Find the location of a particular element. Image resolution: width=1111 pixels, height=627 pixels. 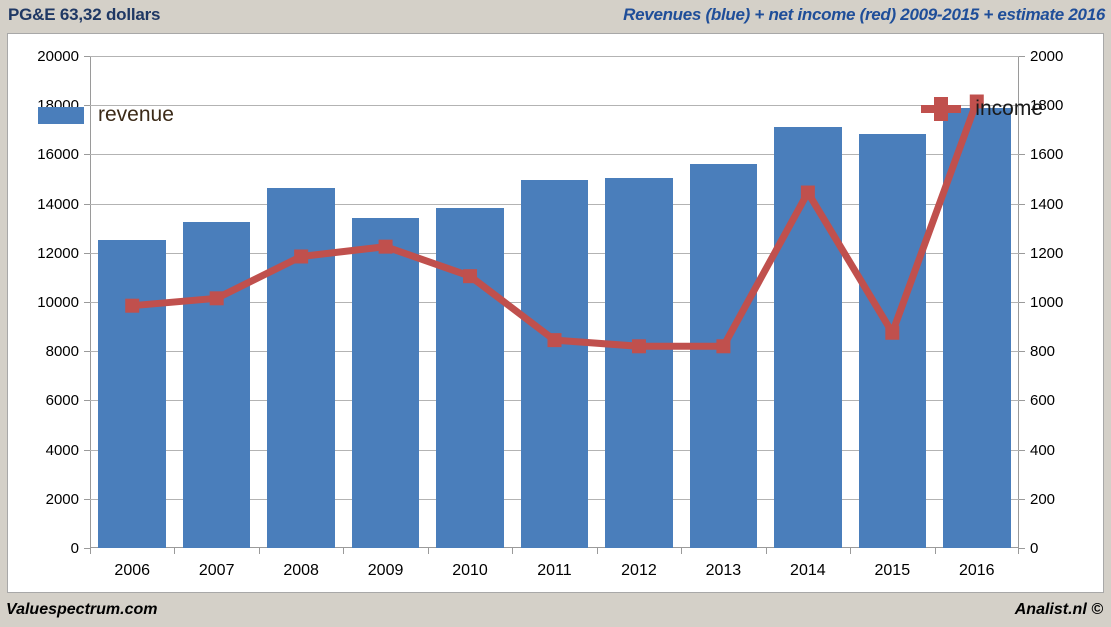

y-tick-label-left: 2000 is located at coordinates (62, 499).